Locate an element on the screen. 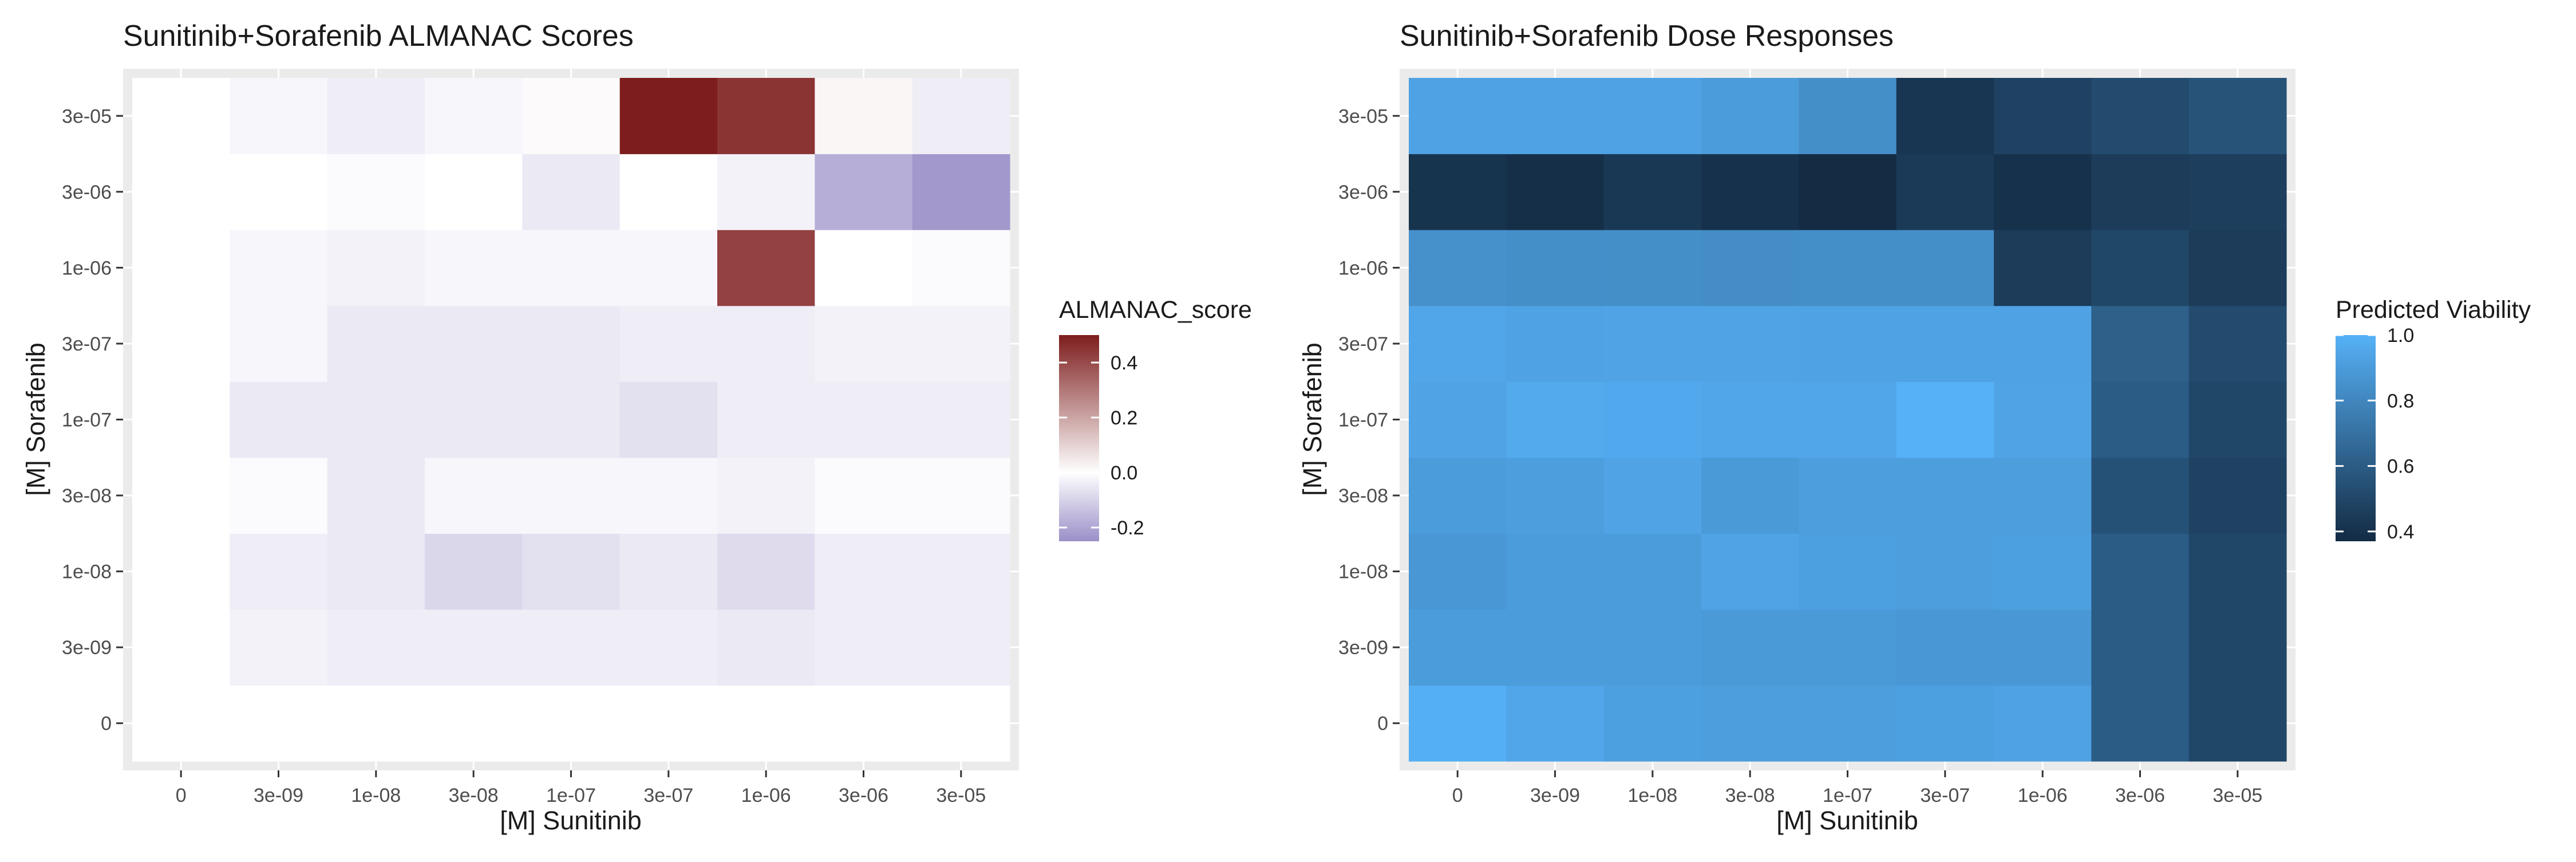 This screenshot has width=2576, height=862. legend-ticks: 1.0 0.8 0.6 0.4 is located at coordinates (2375, 434).